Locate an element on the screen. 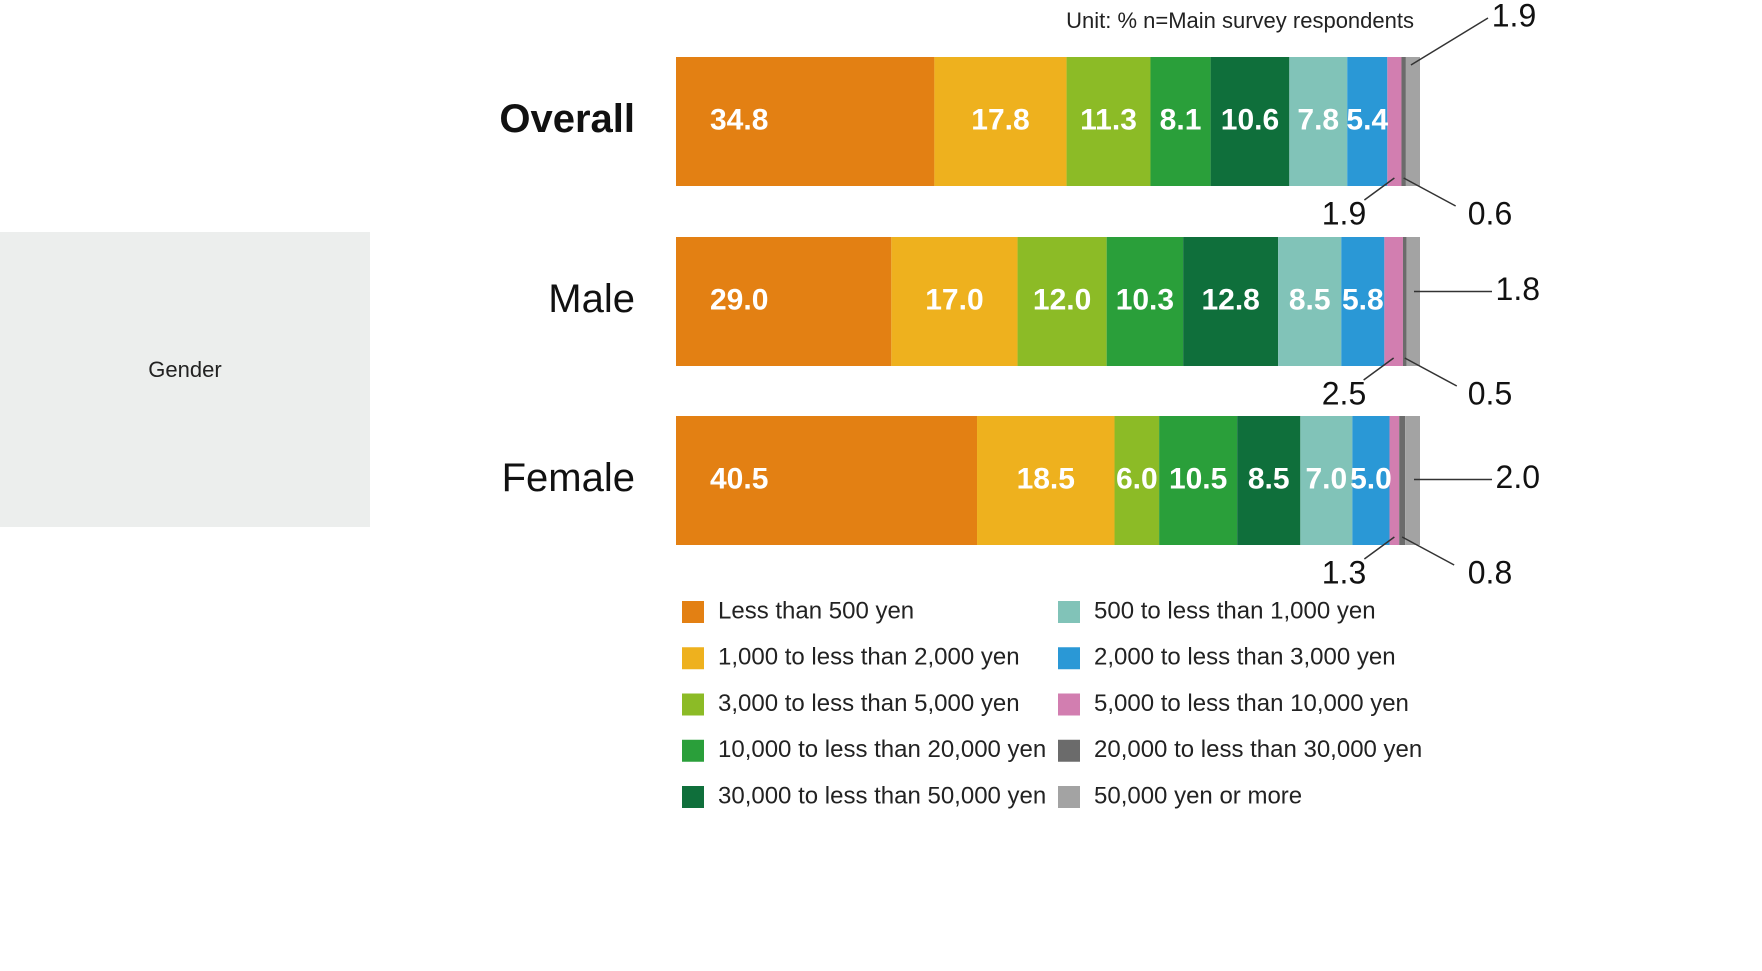  legend-label: 50,000 yen or more is located at coordinates (1198, 795).